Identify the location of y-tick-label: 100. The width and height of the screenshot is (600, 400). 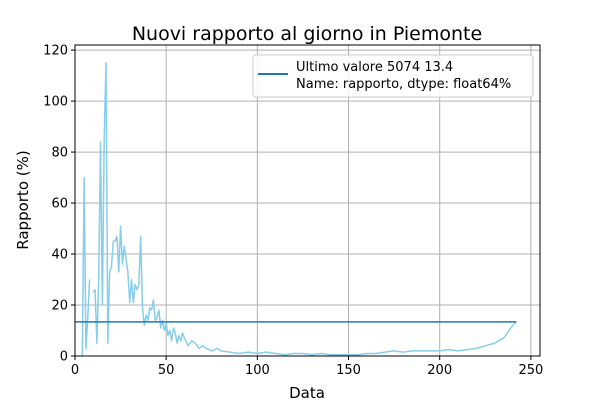
(55, 102).